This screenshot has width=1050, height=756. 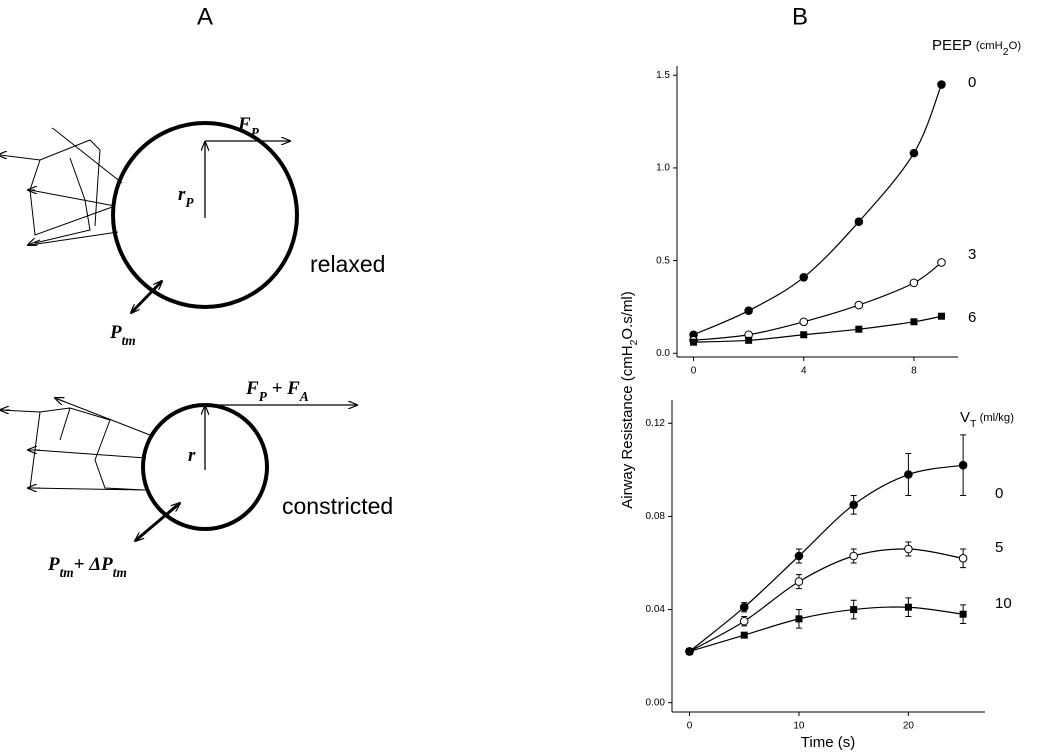 What do you see at coordinates (337, 506) in the screenshot?
I see `state-label: constricted` at bounding box center [337, 506].